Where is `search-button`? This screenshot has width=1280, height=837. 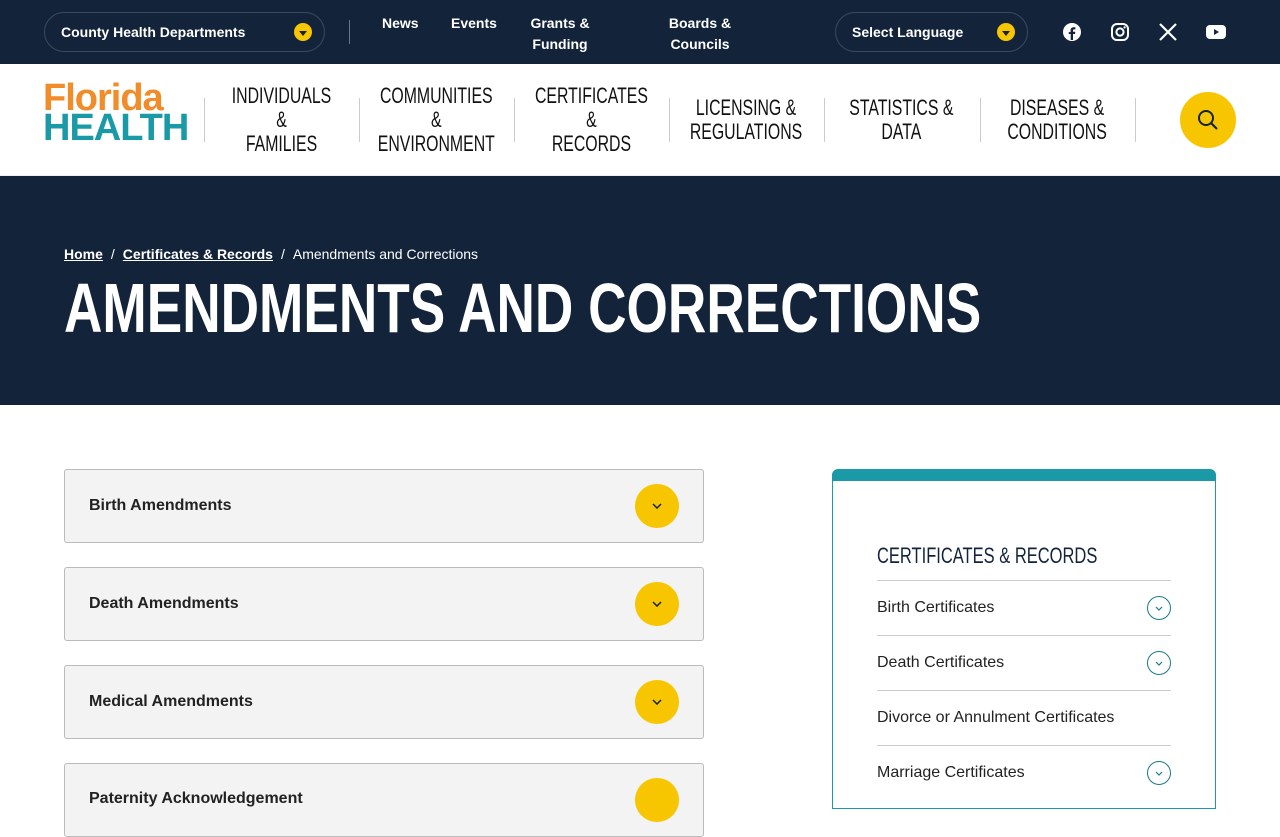 search-button is located at coordinates (1208, 120).